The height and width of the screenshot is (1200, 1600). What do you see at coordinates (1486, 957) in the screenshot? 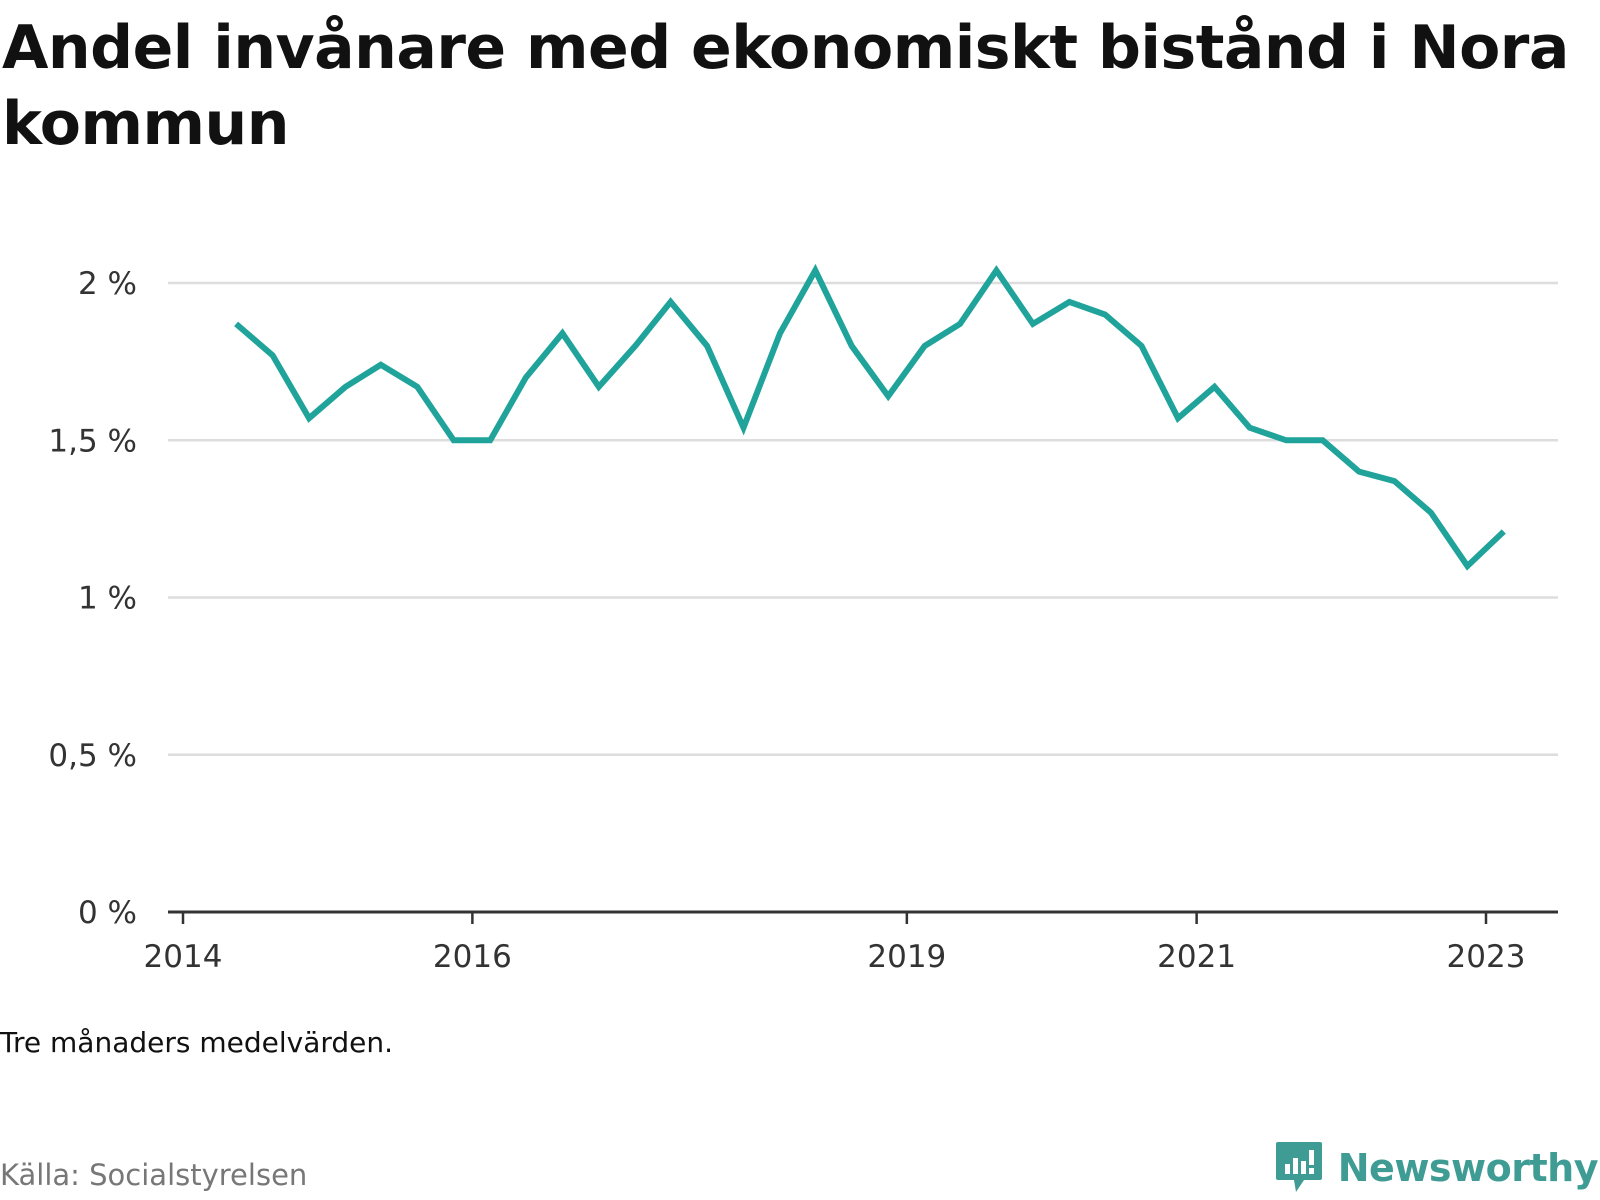
I see `x-tick-label: 2023` at bounding box center [1486, 957].